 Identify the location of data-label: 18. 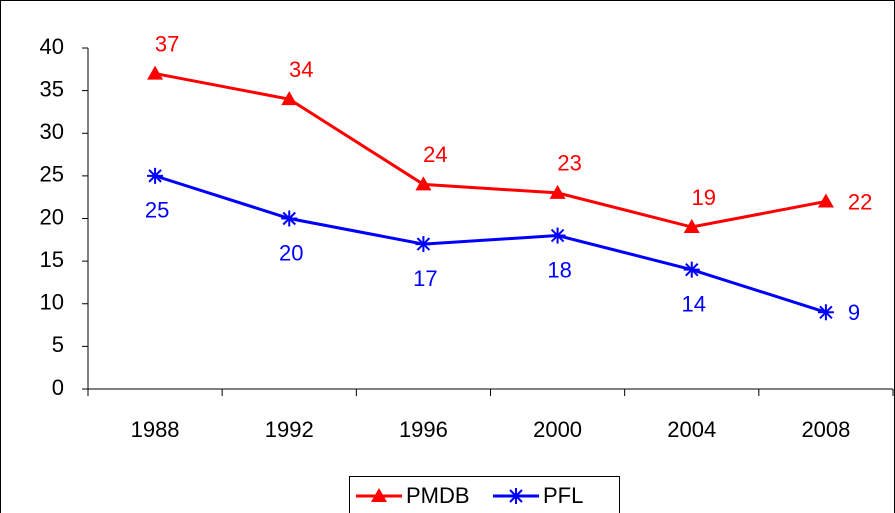
(559, 269).